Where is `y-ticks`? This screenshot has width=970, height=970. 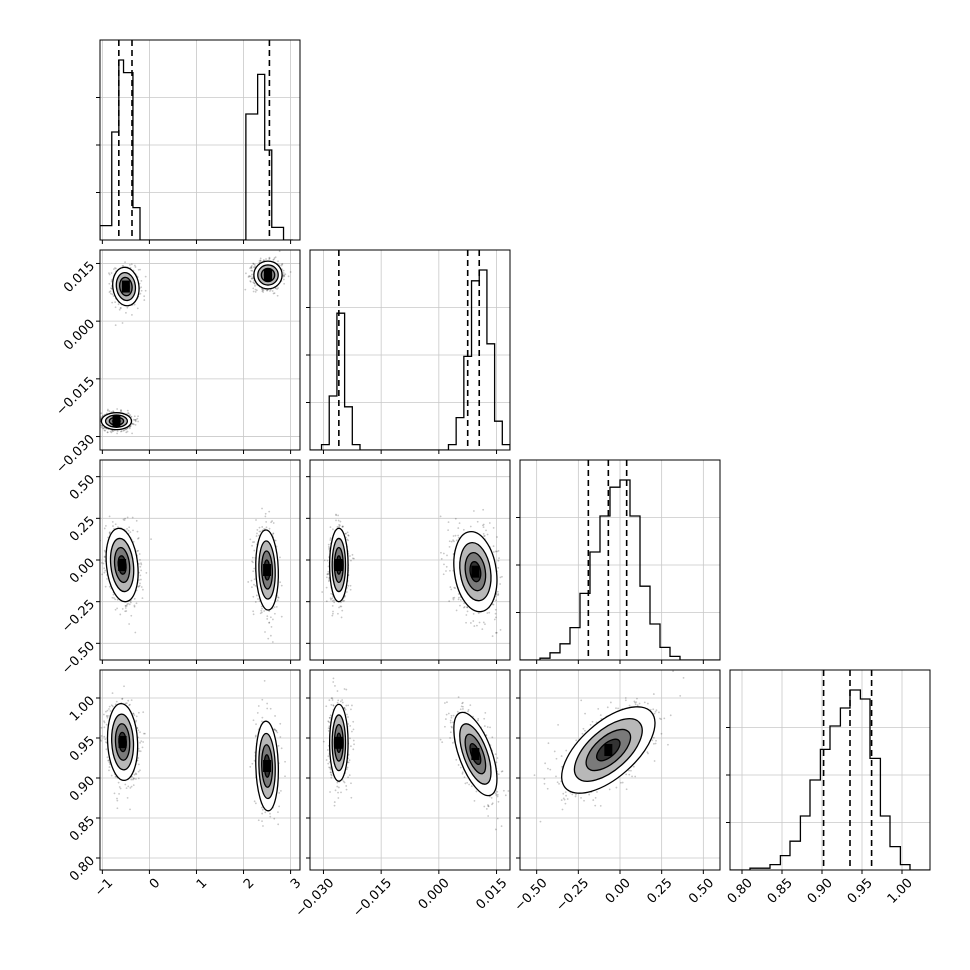
y-ticks is located at coordinates (98, 145).